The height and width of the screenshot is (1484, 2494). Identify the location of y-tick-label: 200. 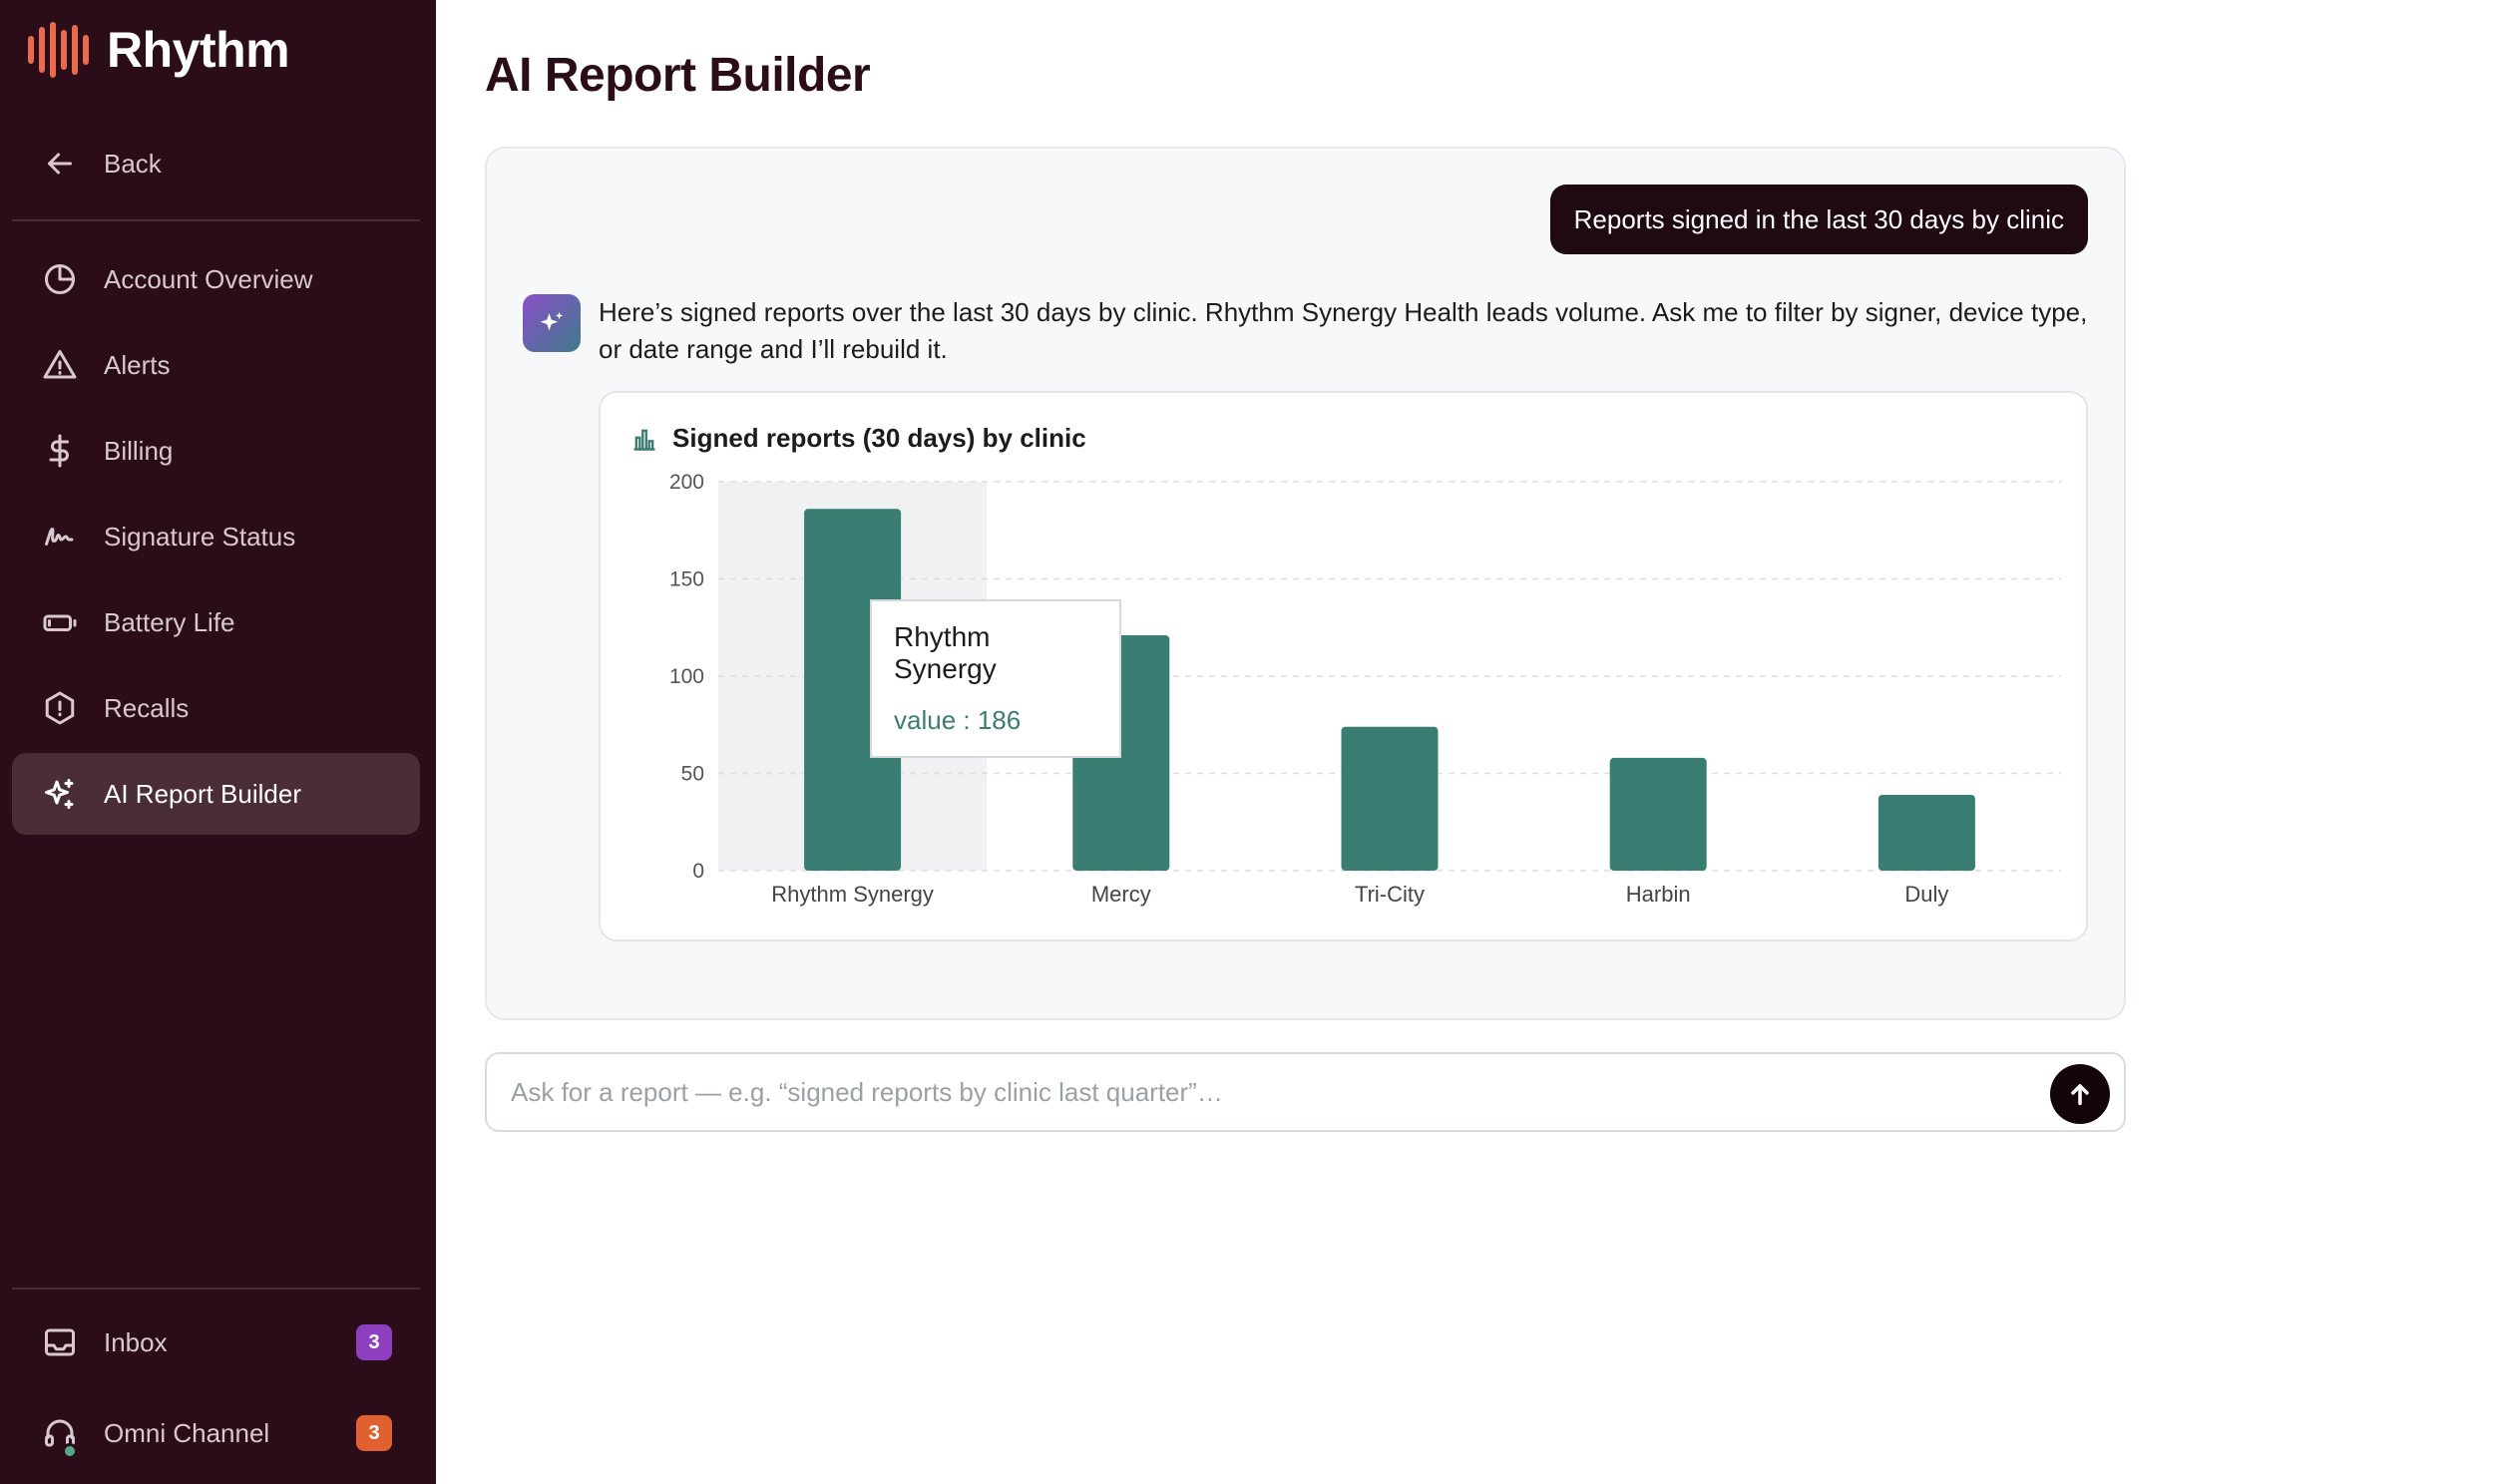
(686, 482).